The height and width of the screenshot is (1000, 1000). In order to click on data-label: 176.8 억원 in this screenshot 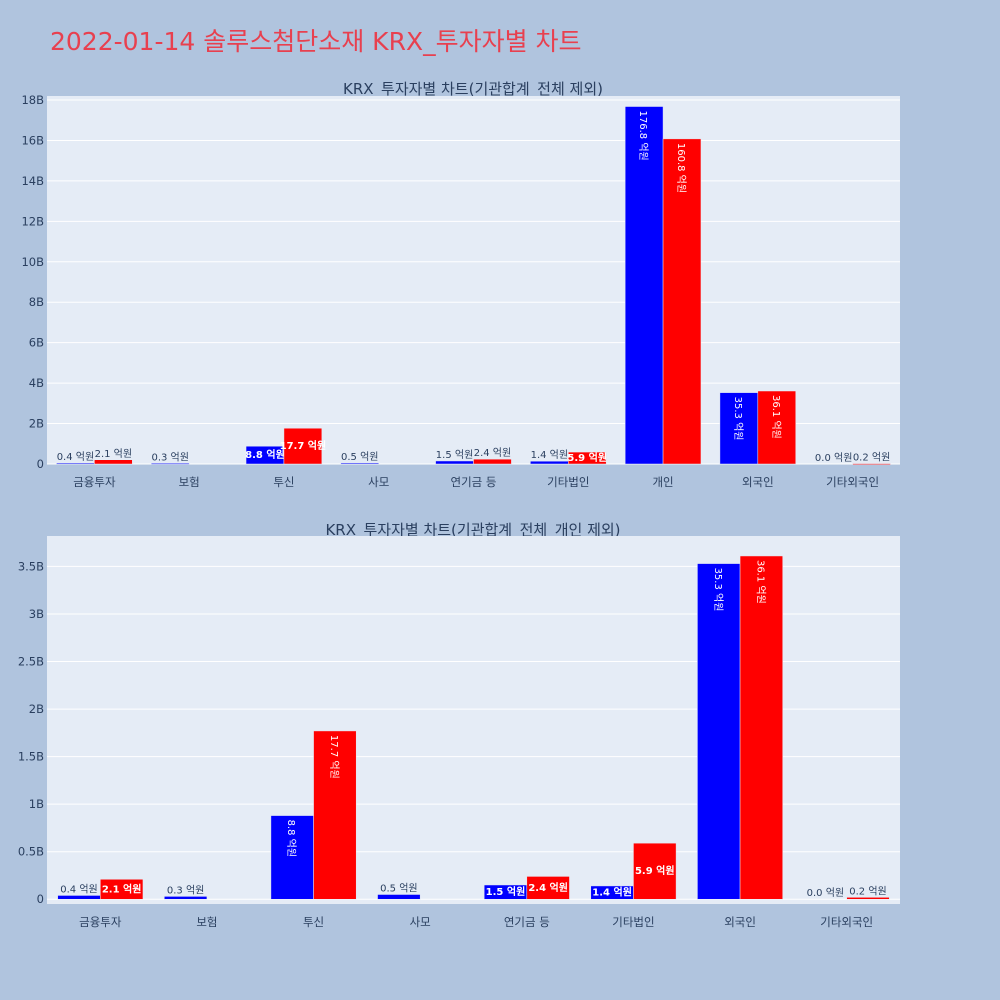, I will do `click(643, 136)`.